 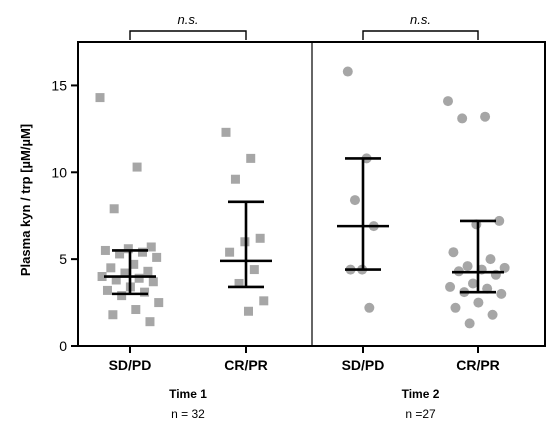 I want to click on y-tick-label: 10, so click(x=59, y=172).